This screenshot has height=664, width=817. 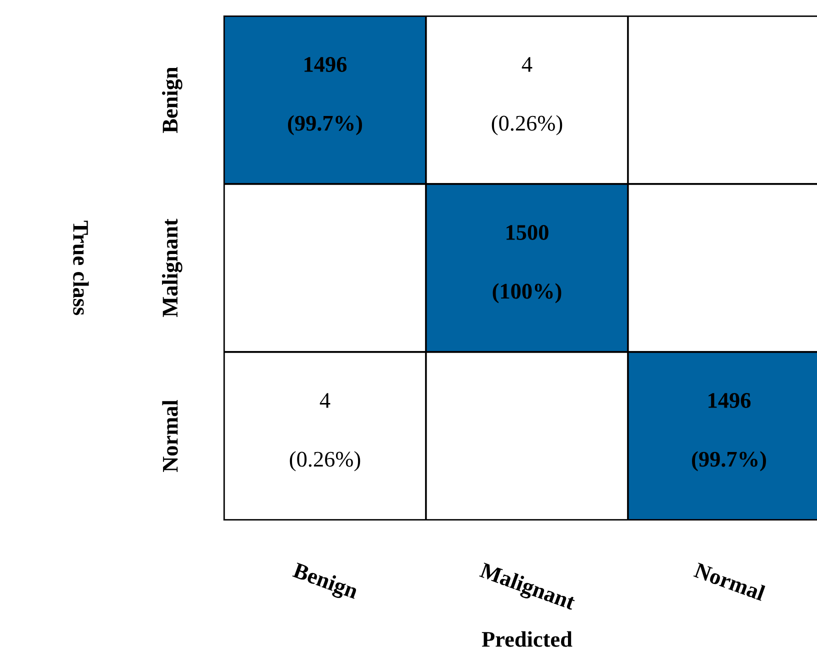 What do you see at coordinates (172, 99) in the screenshot?
I see `y-tick-label: Benign` at bounding box center [172, 99].